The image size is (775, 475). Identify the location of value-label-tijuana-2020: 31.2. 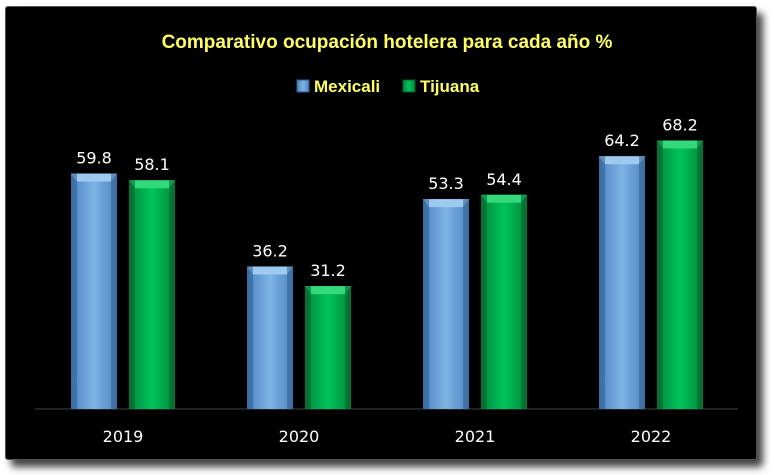
(328, 270).